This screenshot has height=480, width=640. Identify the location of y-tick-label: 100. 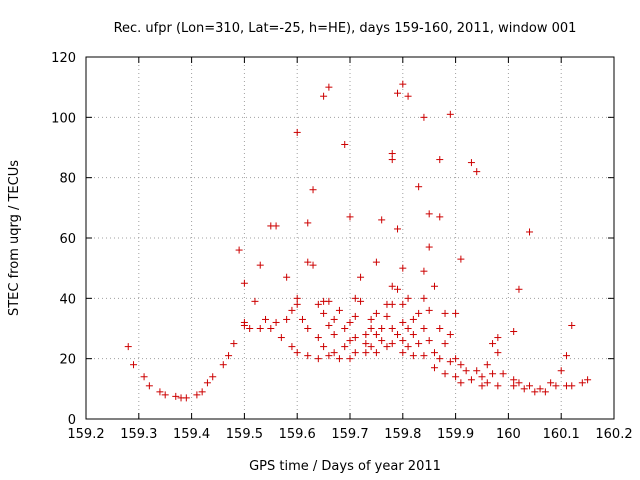
(63, 118).